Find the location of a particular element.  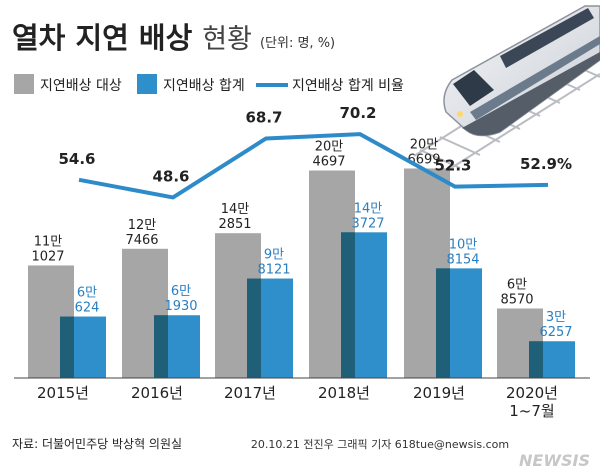

ratio-line is located at coordinates (313, 166).